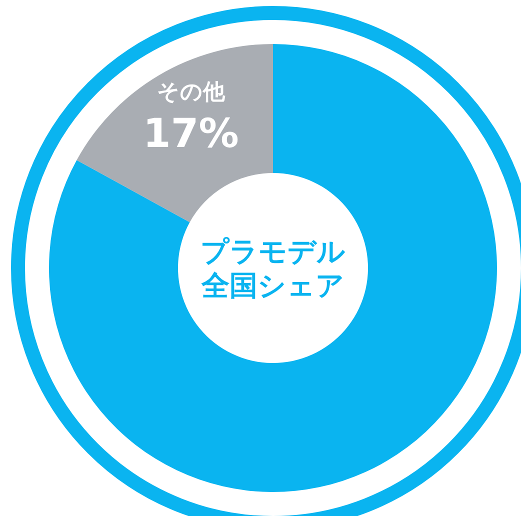 This screenshot has height=516, width=521. Describe the element at coordinates (191, 134) in the screenshot. I see `data-label: 17%` at that location.